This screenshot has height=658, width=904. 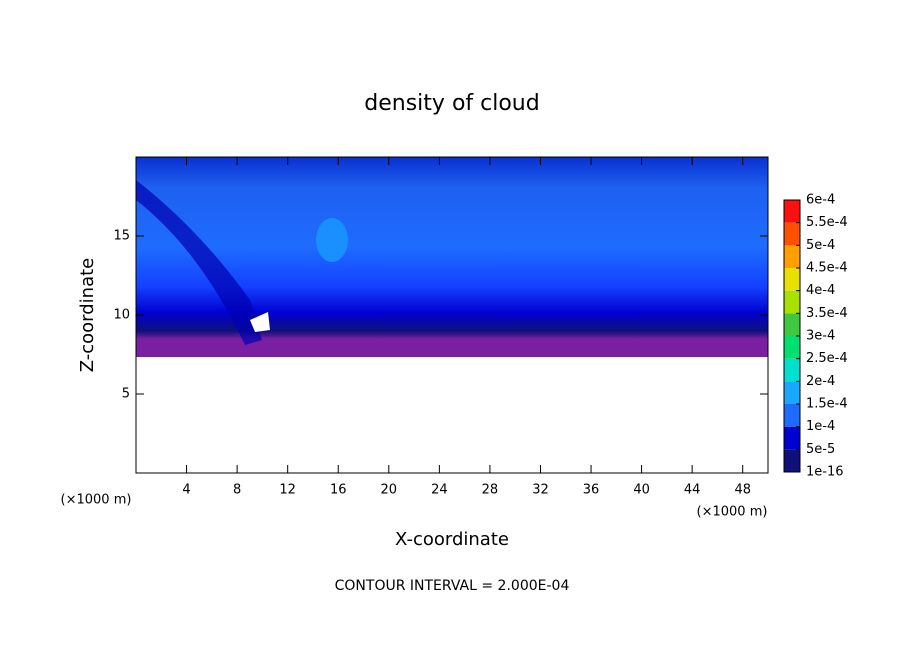 I want to click on chart-title: density of cloud, so click(x=451, y=103).